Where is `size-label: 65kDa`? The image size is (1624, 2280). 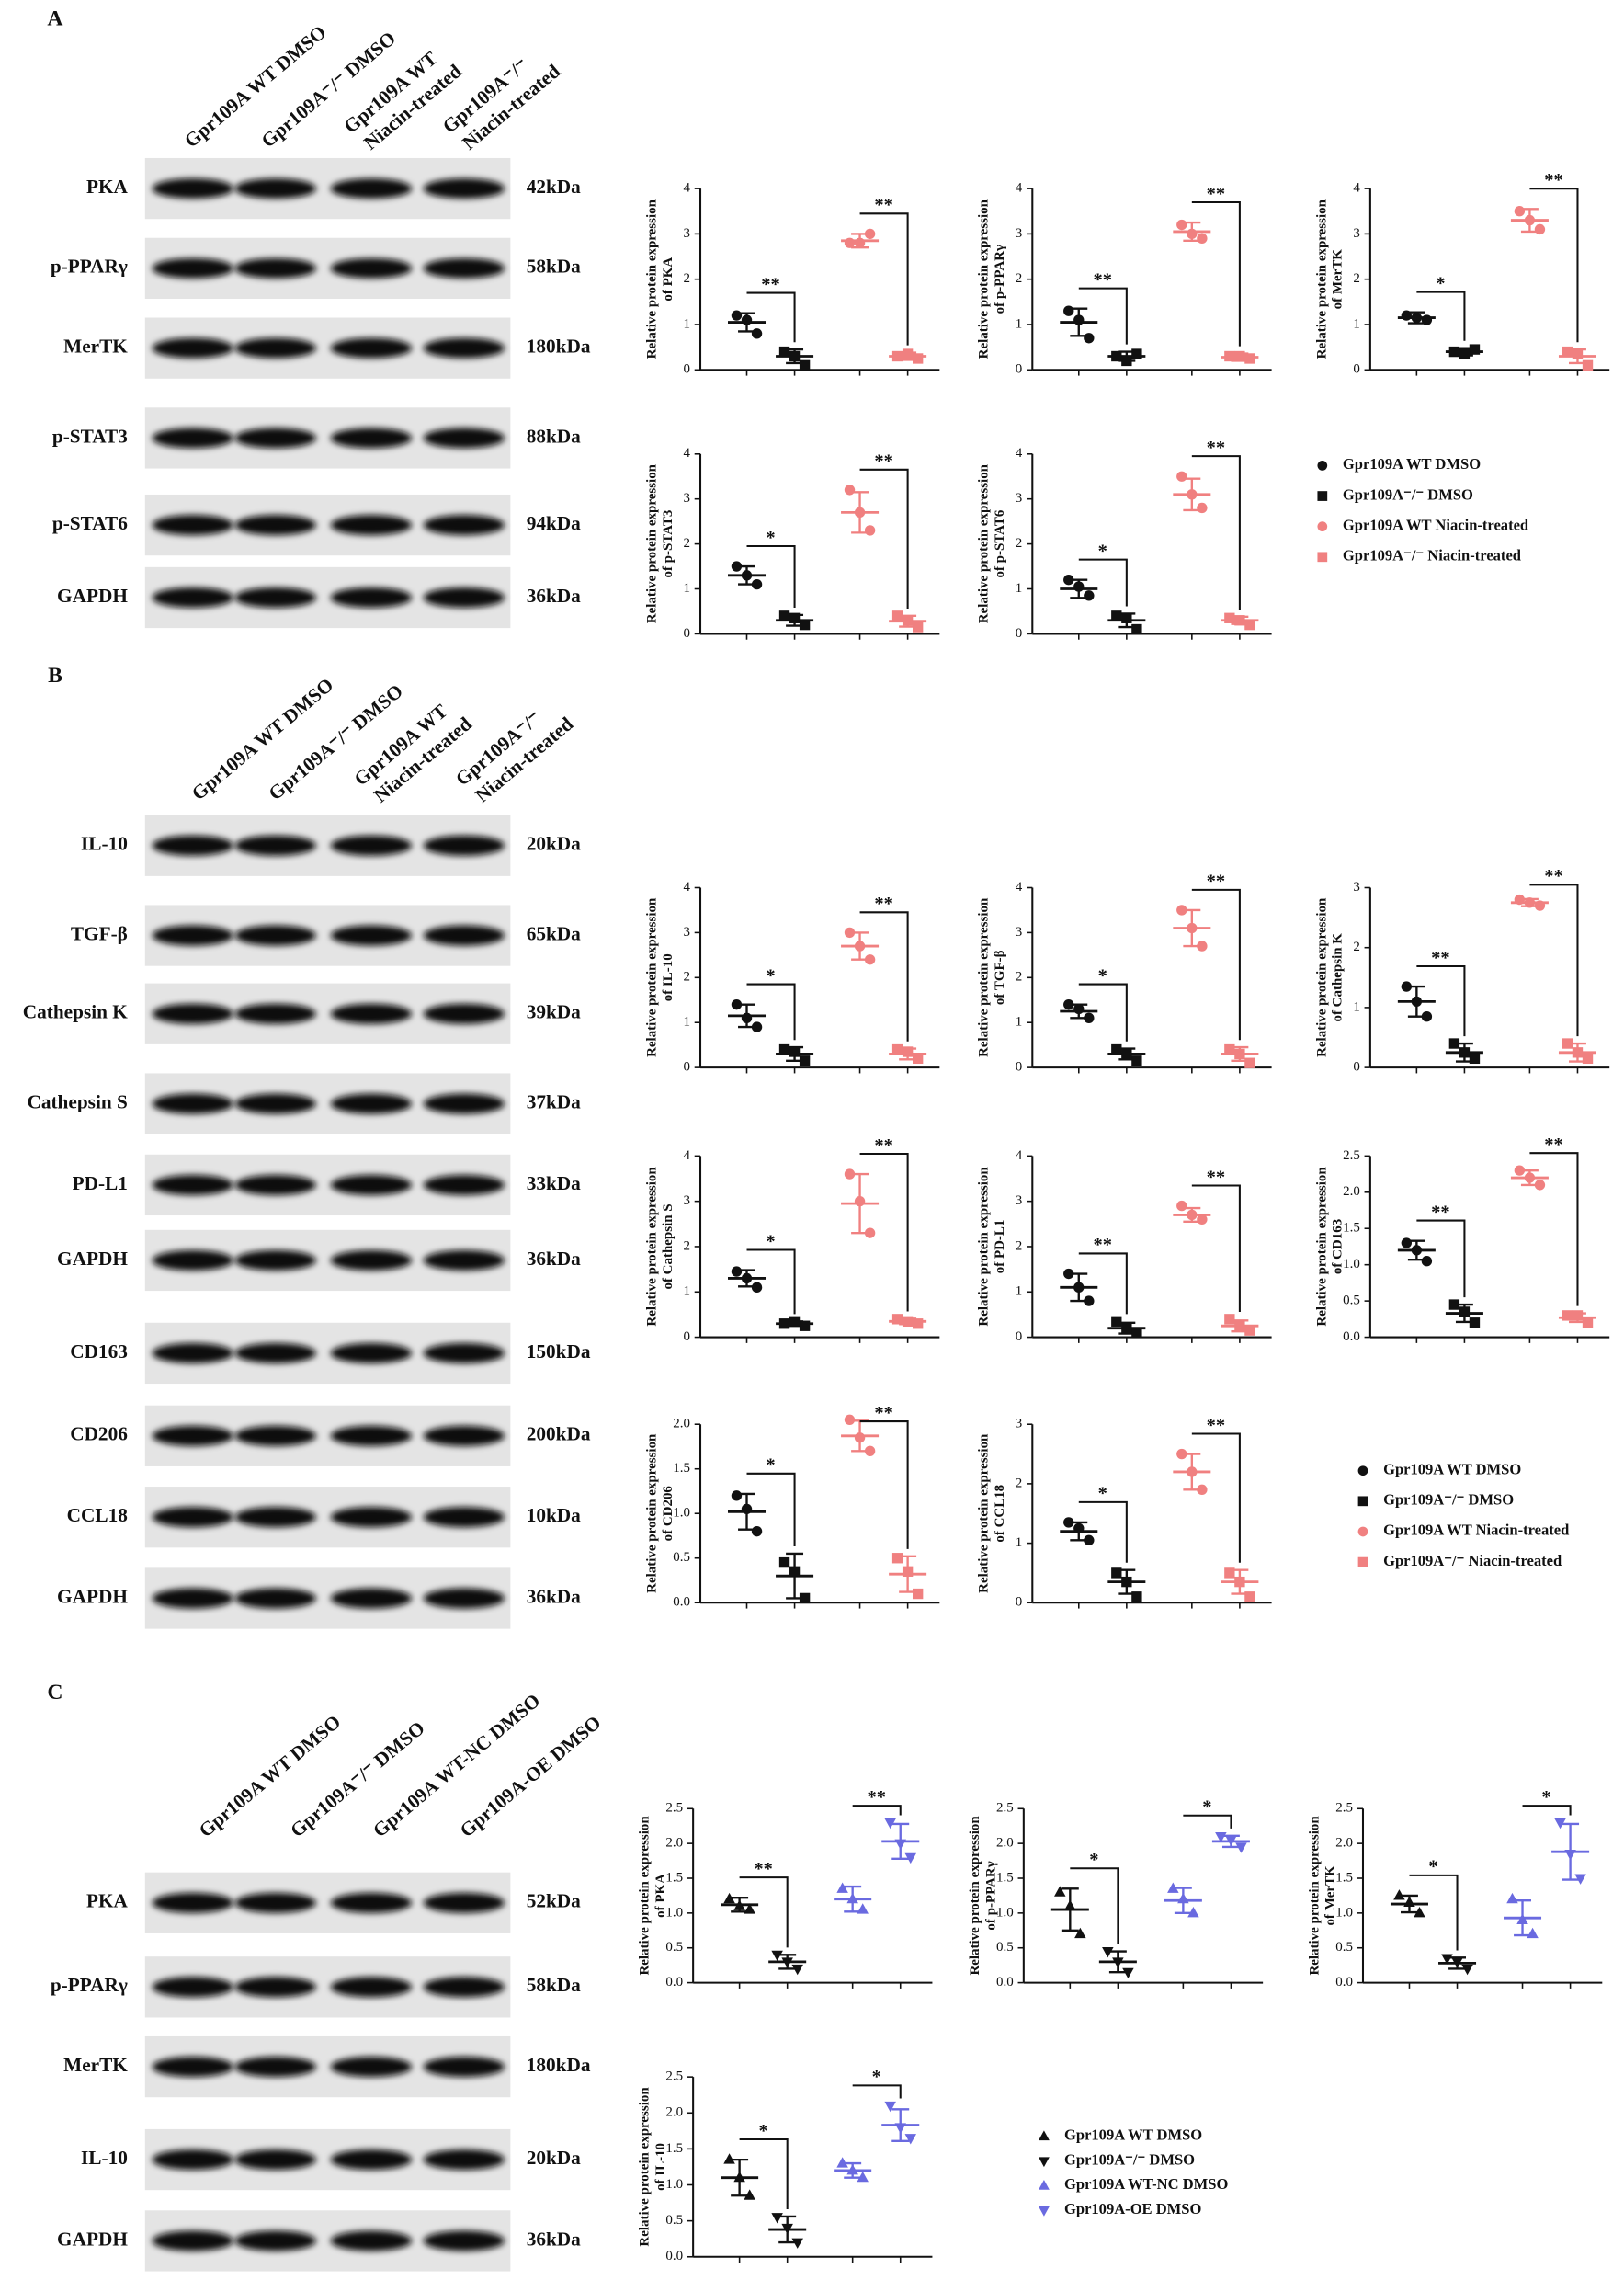
size-label: 65kDa is located at coordinates (554, 933).